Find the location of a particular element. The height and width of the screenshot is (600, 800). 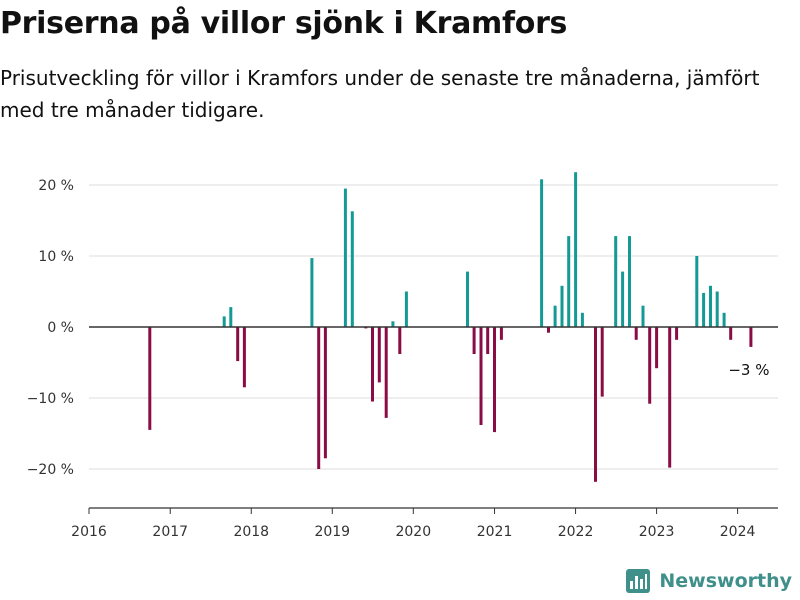

last-value-annotation: −3 % is located at coordinates (748, 370).